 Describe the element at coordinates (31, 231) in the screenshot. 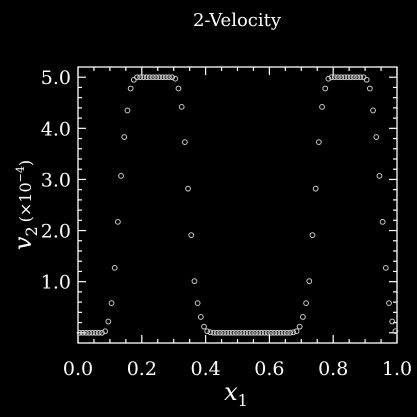

I see `y-axis-label-sub: 2` at that location.